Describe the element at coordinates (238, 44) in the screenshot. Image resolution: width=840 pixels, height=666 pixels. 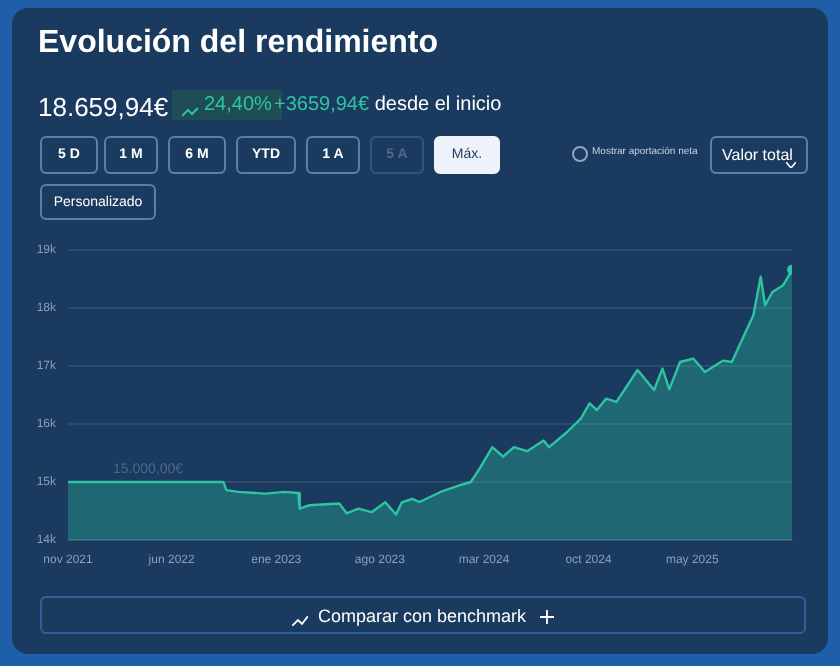
I see `chart-title: Evolución del rendimiento` at that location.